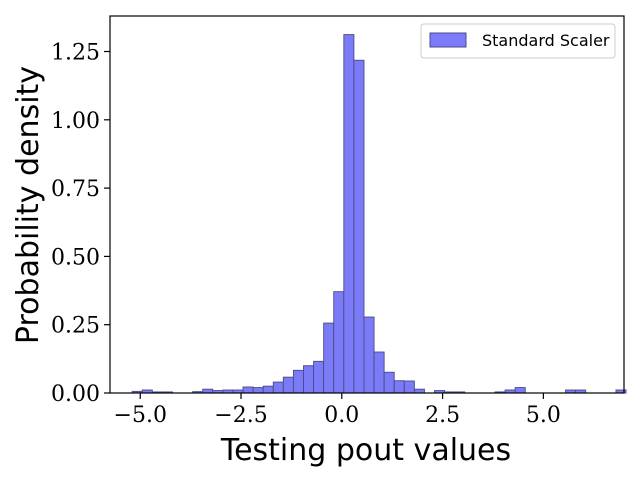  Describe the element at coordinates (140, 415) in the screenshot. I see `x-tick-label: −5.0` at that location.